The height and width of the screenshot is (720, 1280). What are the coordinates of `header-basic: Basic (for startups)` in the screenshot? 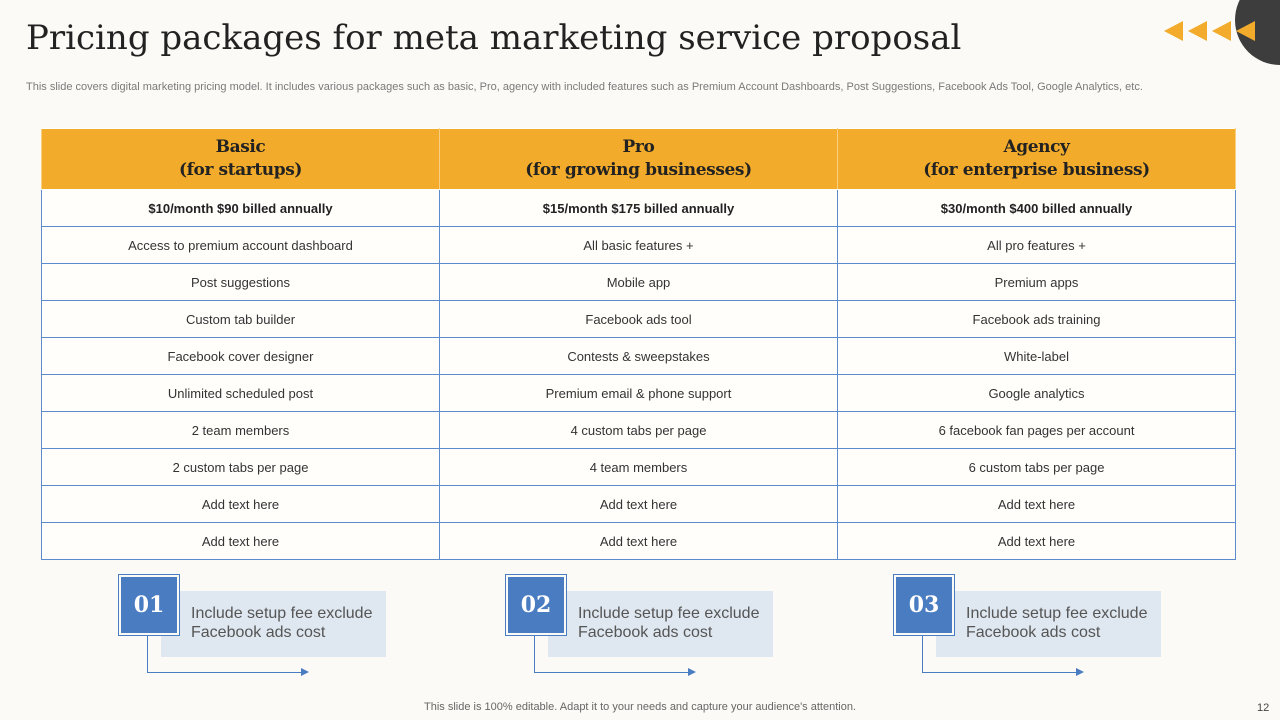 It's located at (240, 159).